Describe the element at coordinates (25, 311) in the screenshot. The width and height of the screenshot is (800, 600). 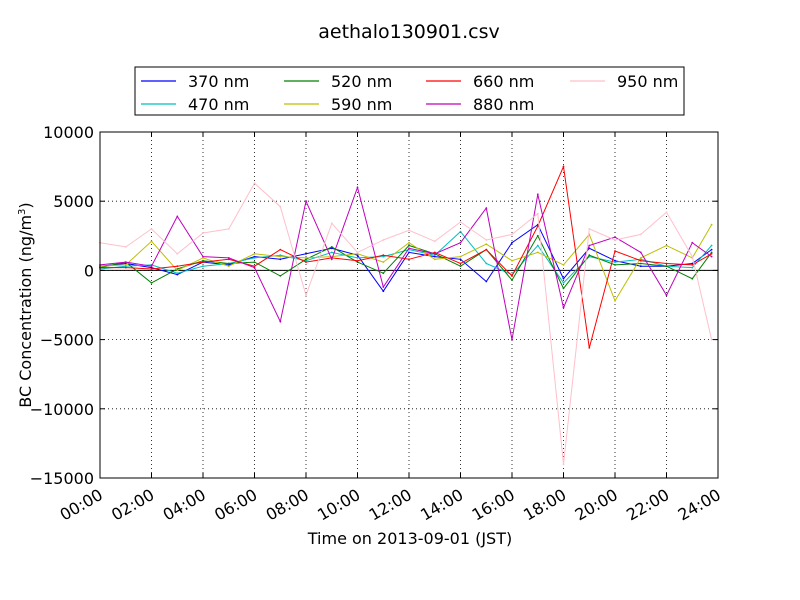
I see `y-axis-label-main: BC Concentration (ng/m` at that location.